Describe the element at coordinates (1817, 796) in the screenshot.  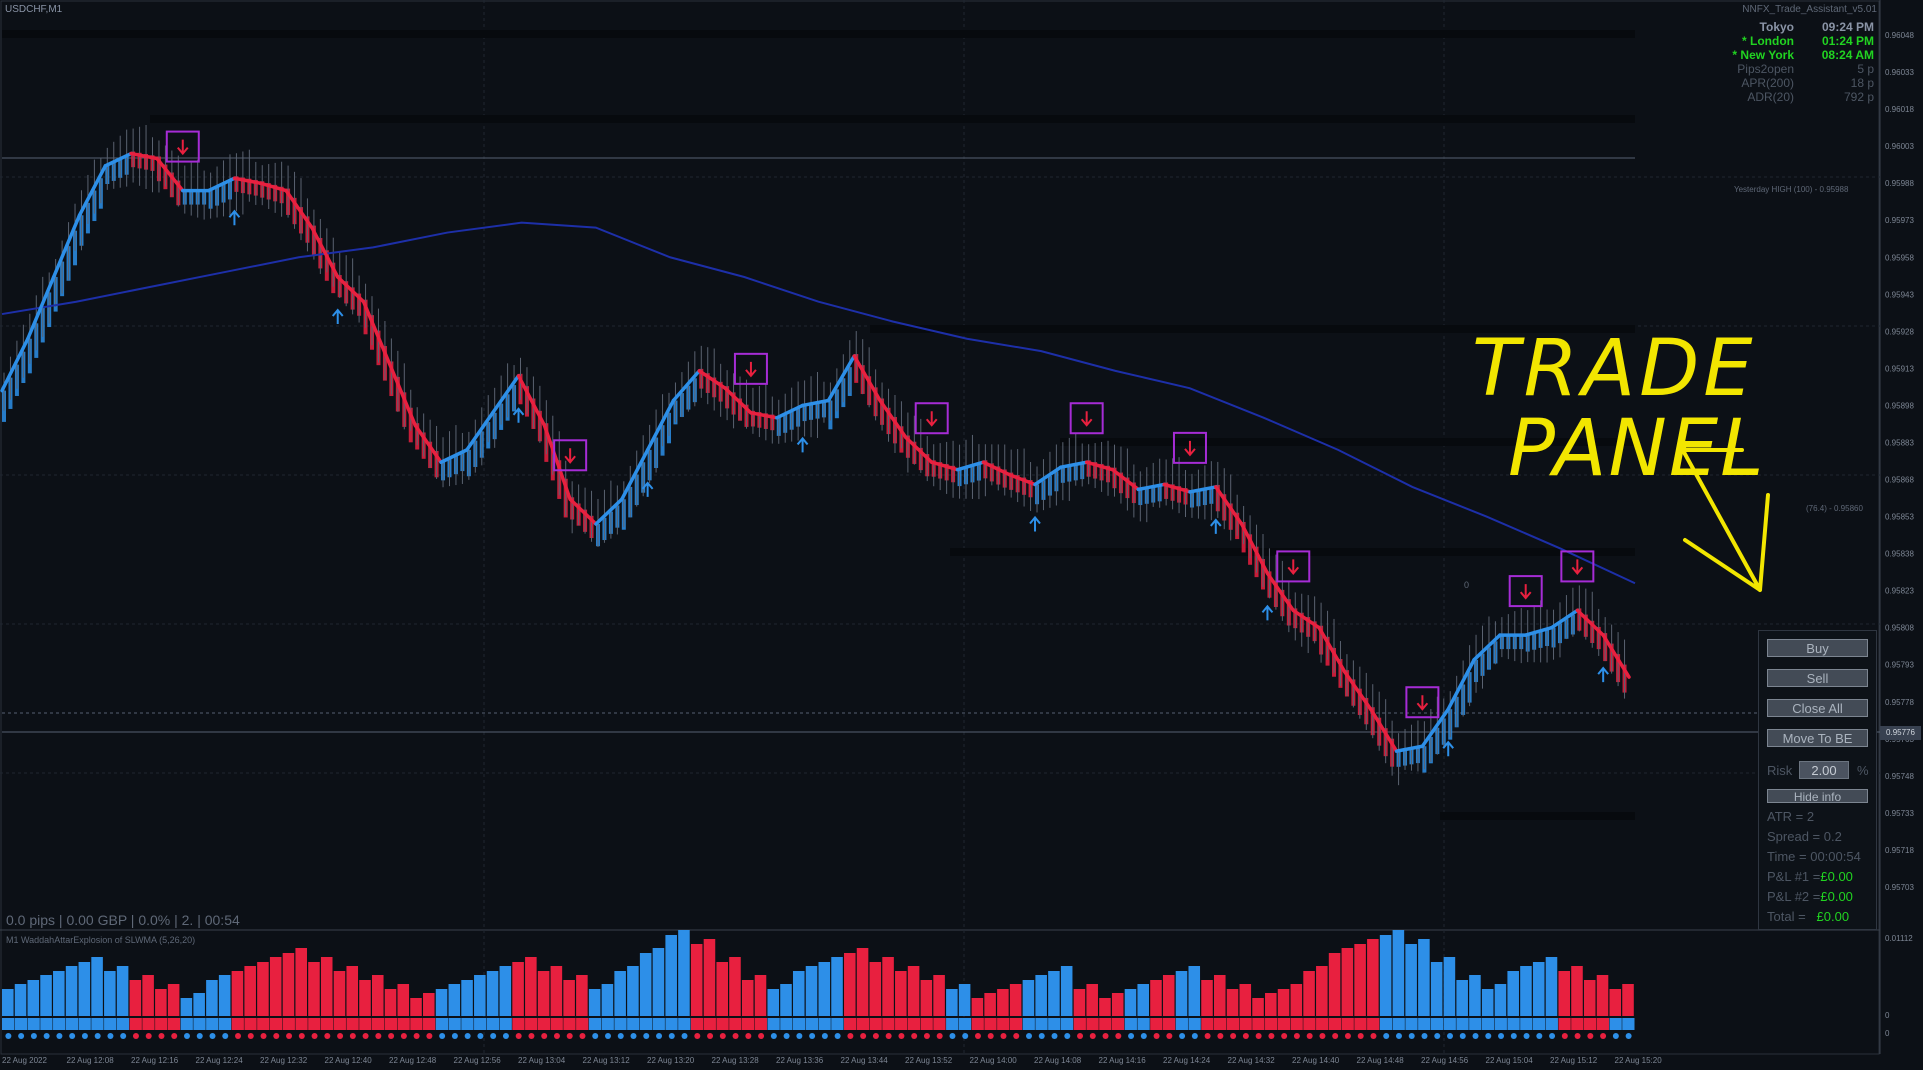
I see `hide-info-button: Hide info` at that location.